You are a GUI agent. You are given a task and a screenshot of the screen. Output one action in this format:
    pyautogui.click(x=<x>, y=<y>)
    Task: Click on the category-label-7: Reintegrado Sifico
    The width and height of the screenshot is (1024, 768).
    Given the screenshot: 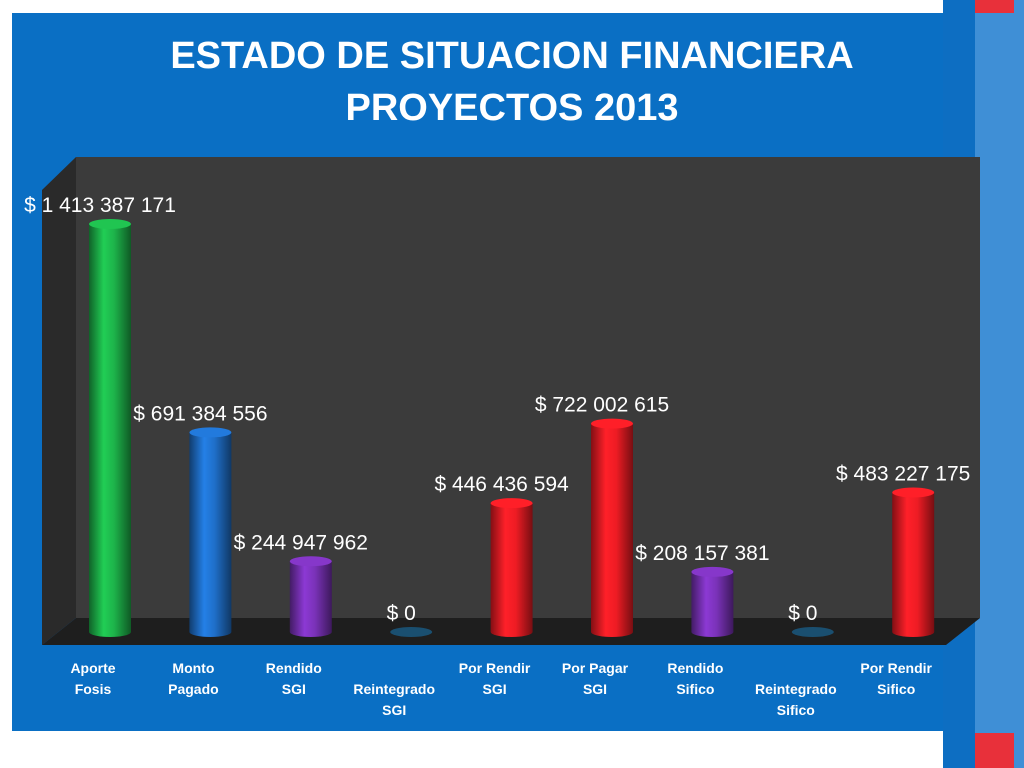 What is the action you would take?
    pyautogui.click(x=796, y=699)
    